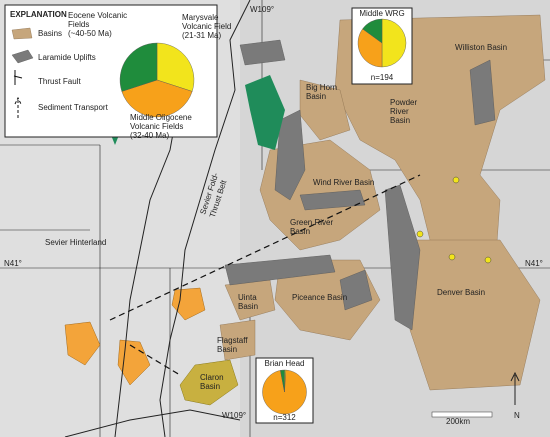 This screenshot has height=437, width=550. Describe the element at coordinates (454, 220) in the screenshot. I see `sample-sites` at that location.